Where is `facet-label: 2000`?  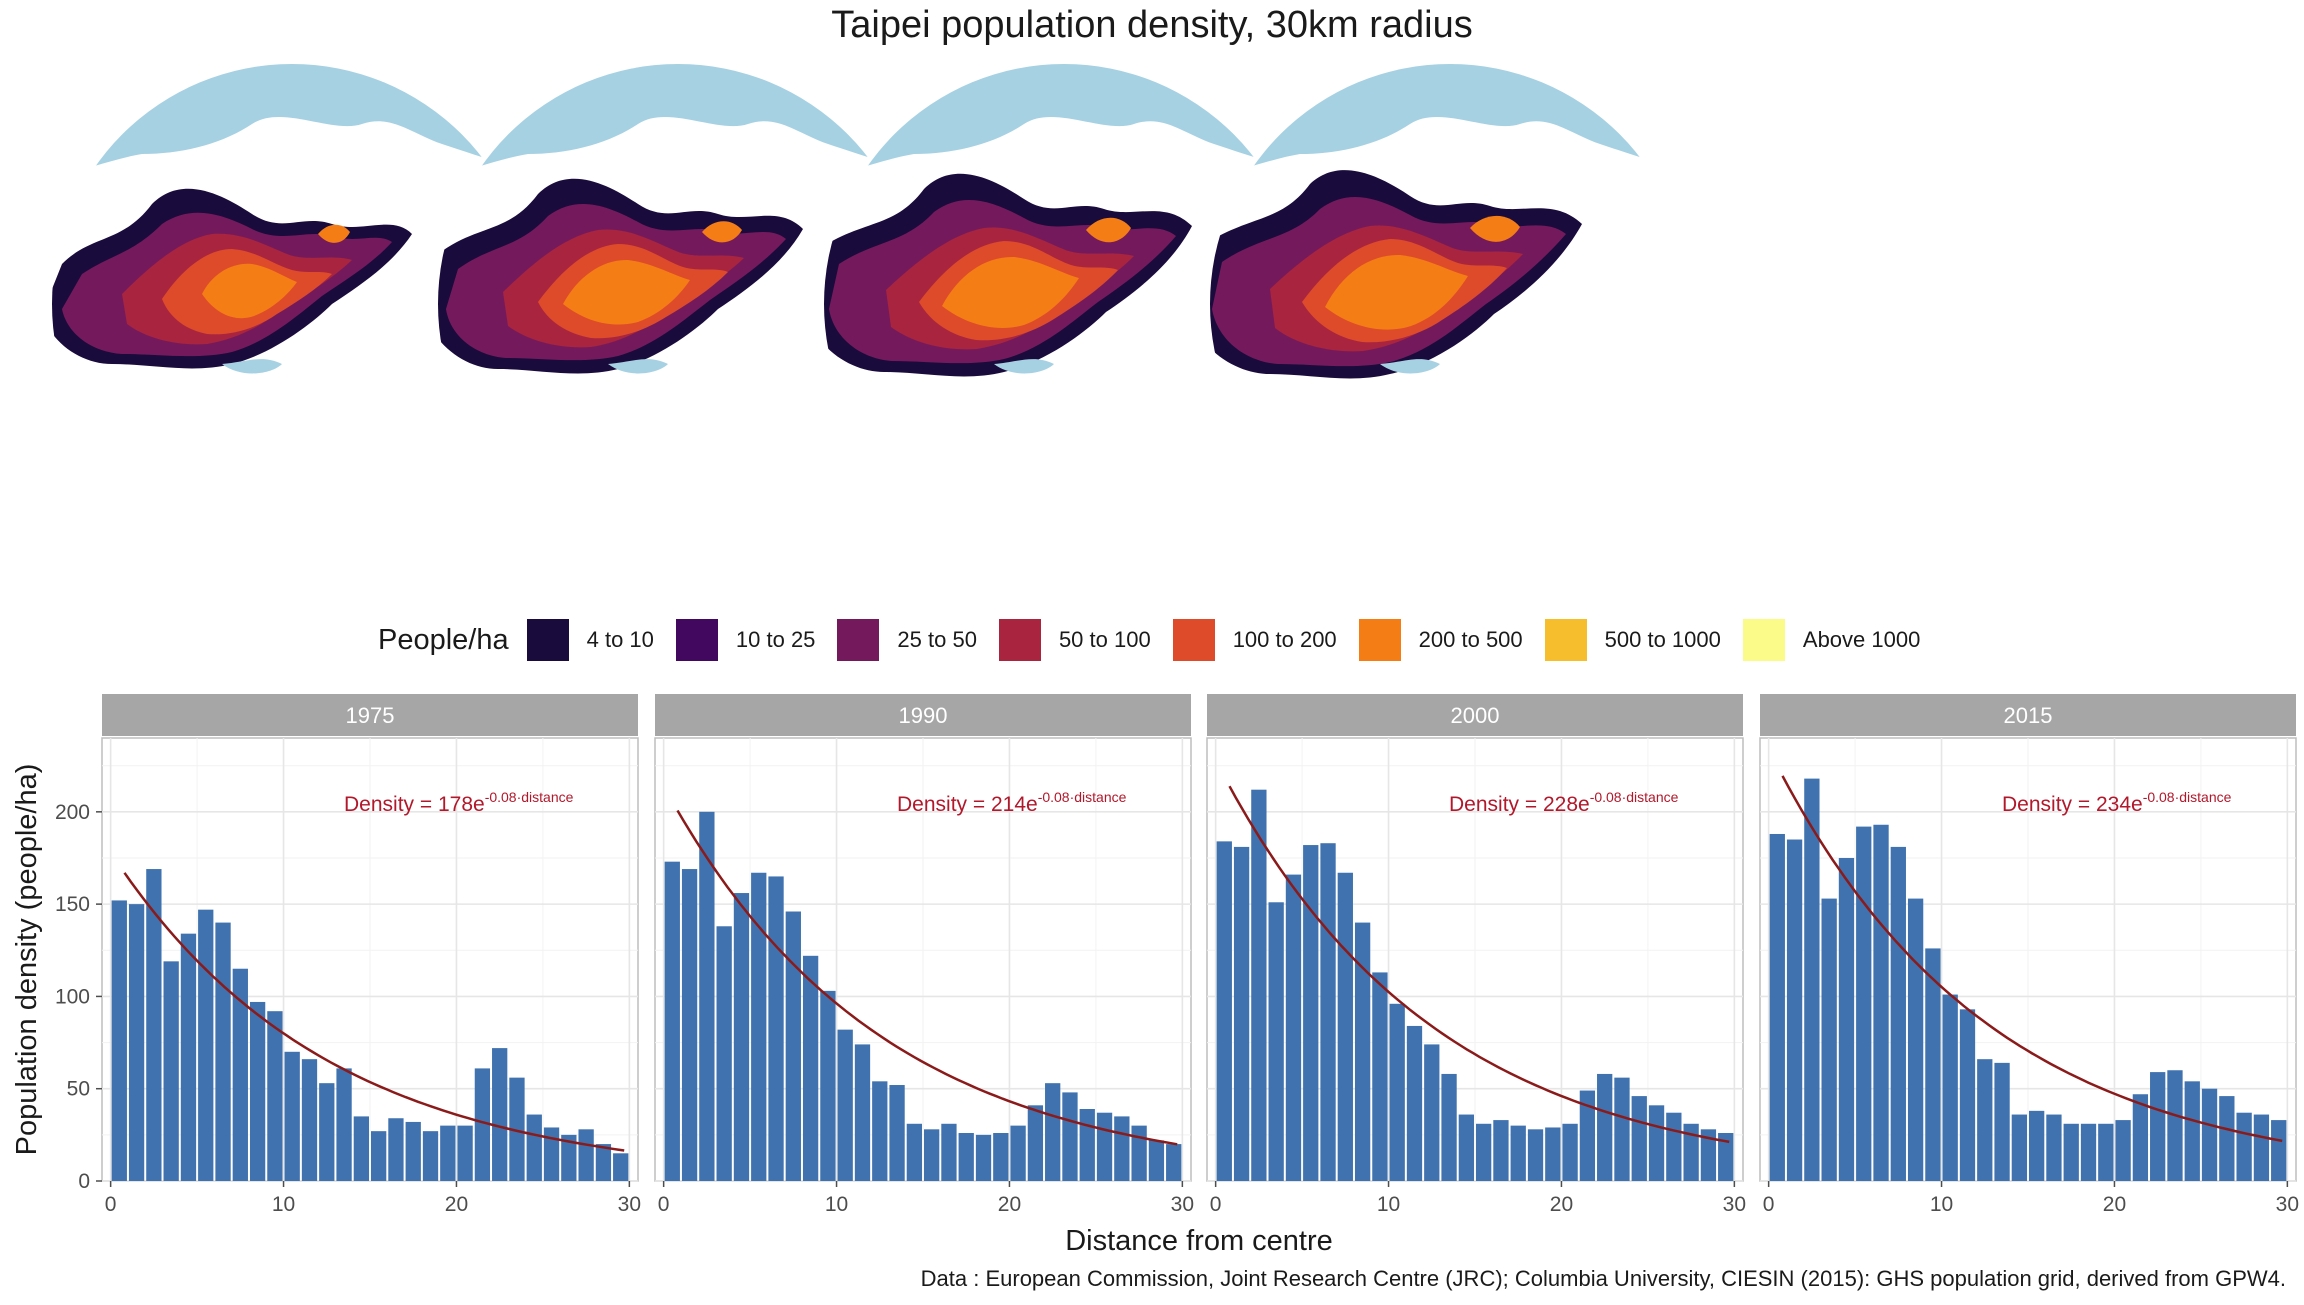 facet-label: 2000 is located at coordinates (1475, 715).